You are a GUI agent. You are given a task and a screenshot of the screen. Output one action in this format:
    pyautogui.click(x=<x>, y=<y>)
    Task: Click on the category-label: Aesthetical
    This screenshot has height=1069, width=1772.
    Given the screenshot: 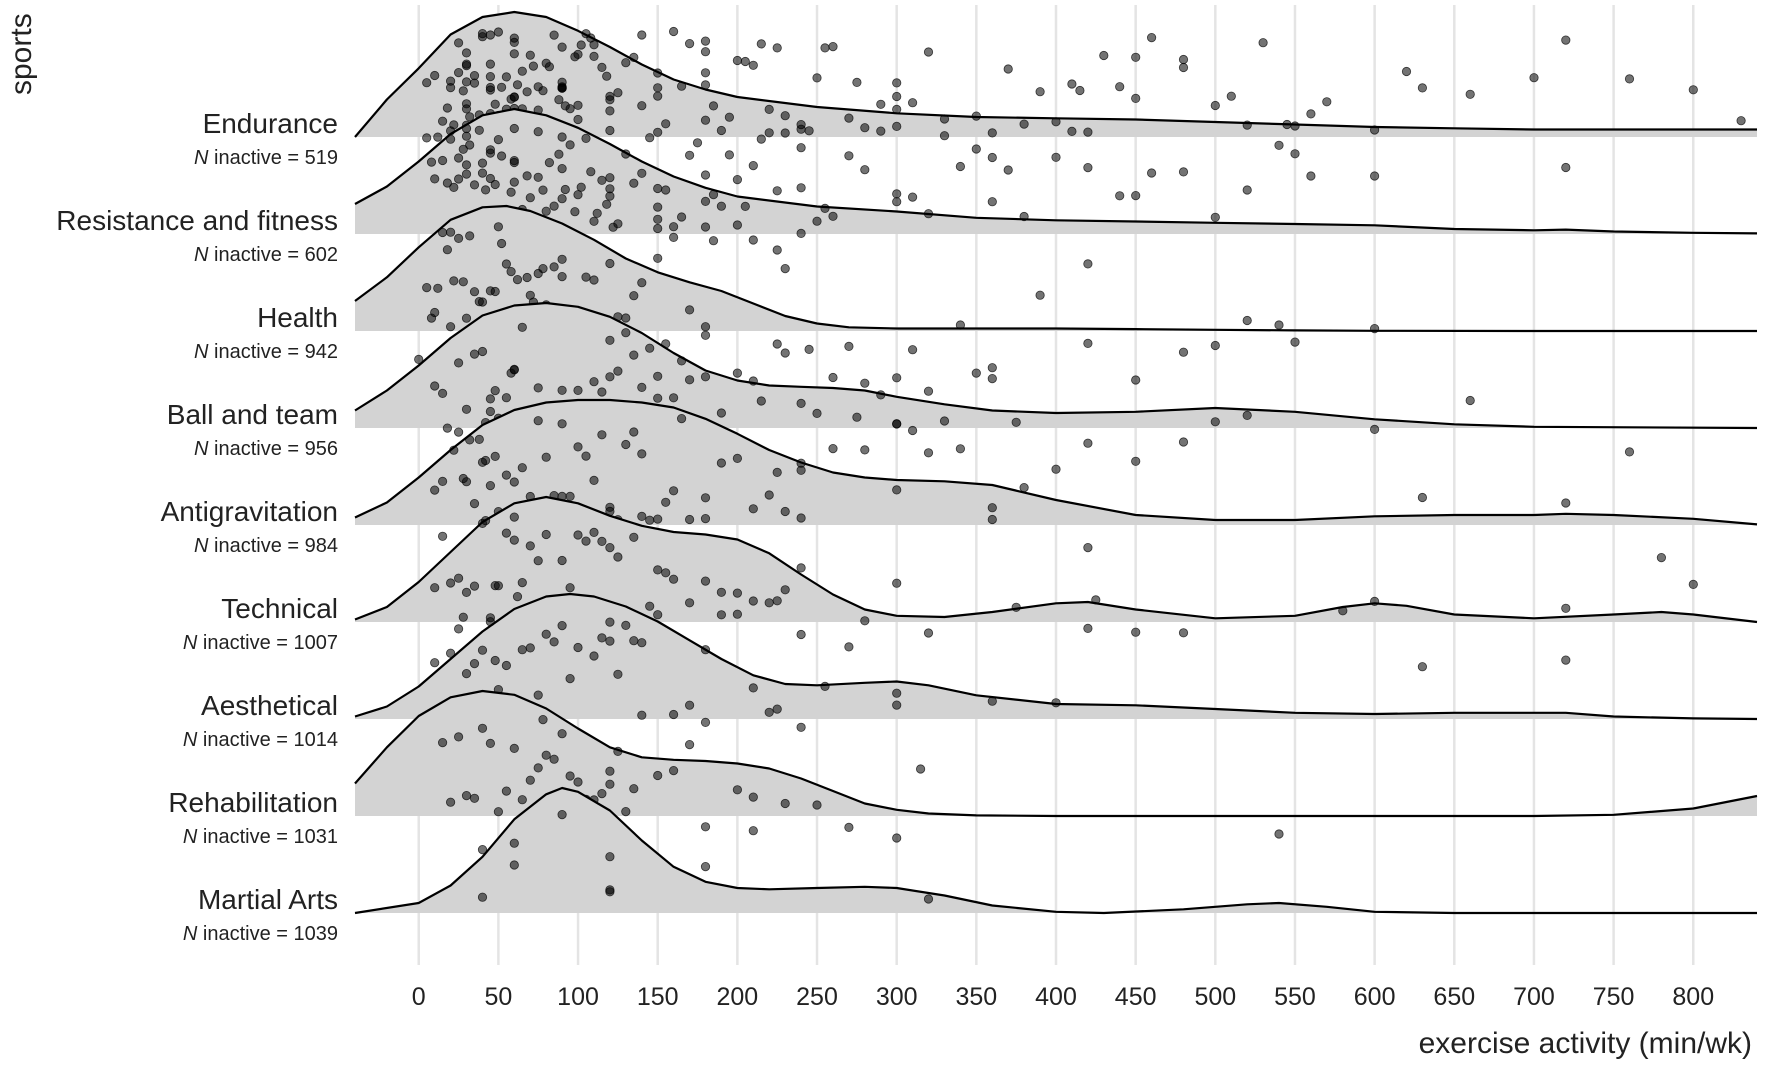 What is the action you would take?
    pyautogui.click(x=269, y=705)
    